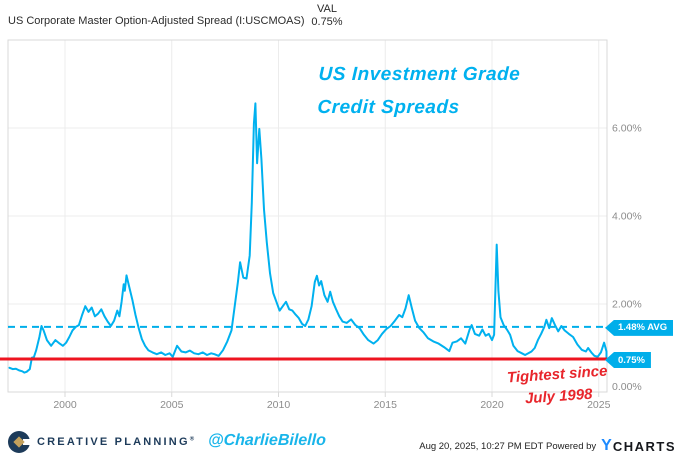 This screenshot has width=680, height=461. I want to click on creative-planning-wordmark: CREATIVE PLANNING®, so click(115, 442).